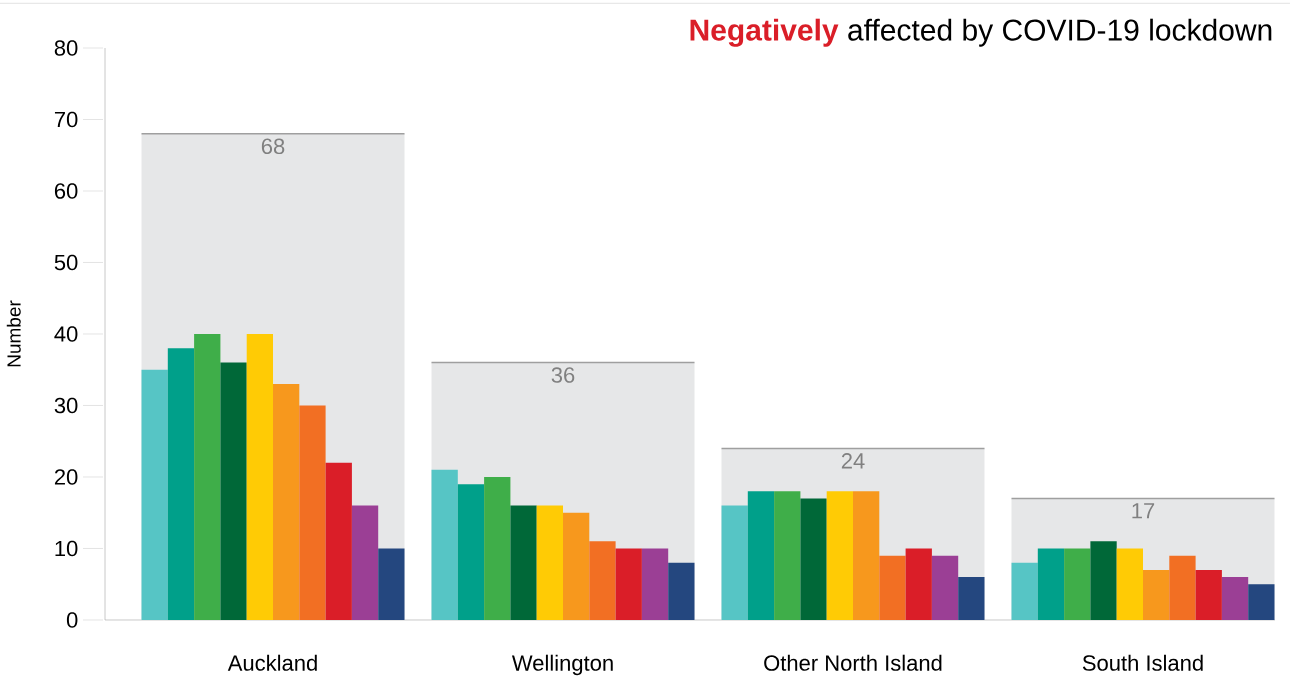  I want to click on data-label: 36, so click(563, 375).